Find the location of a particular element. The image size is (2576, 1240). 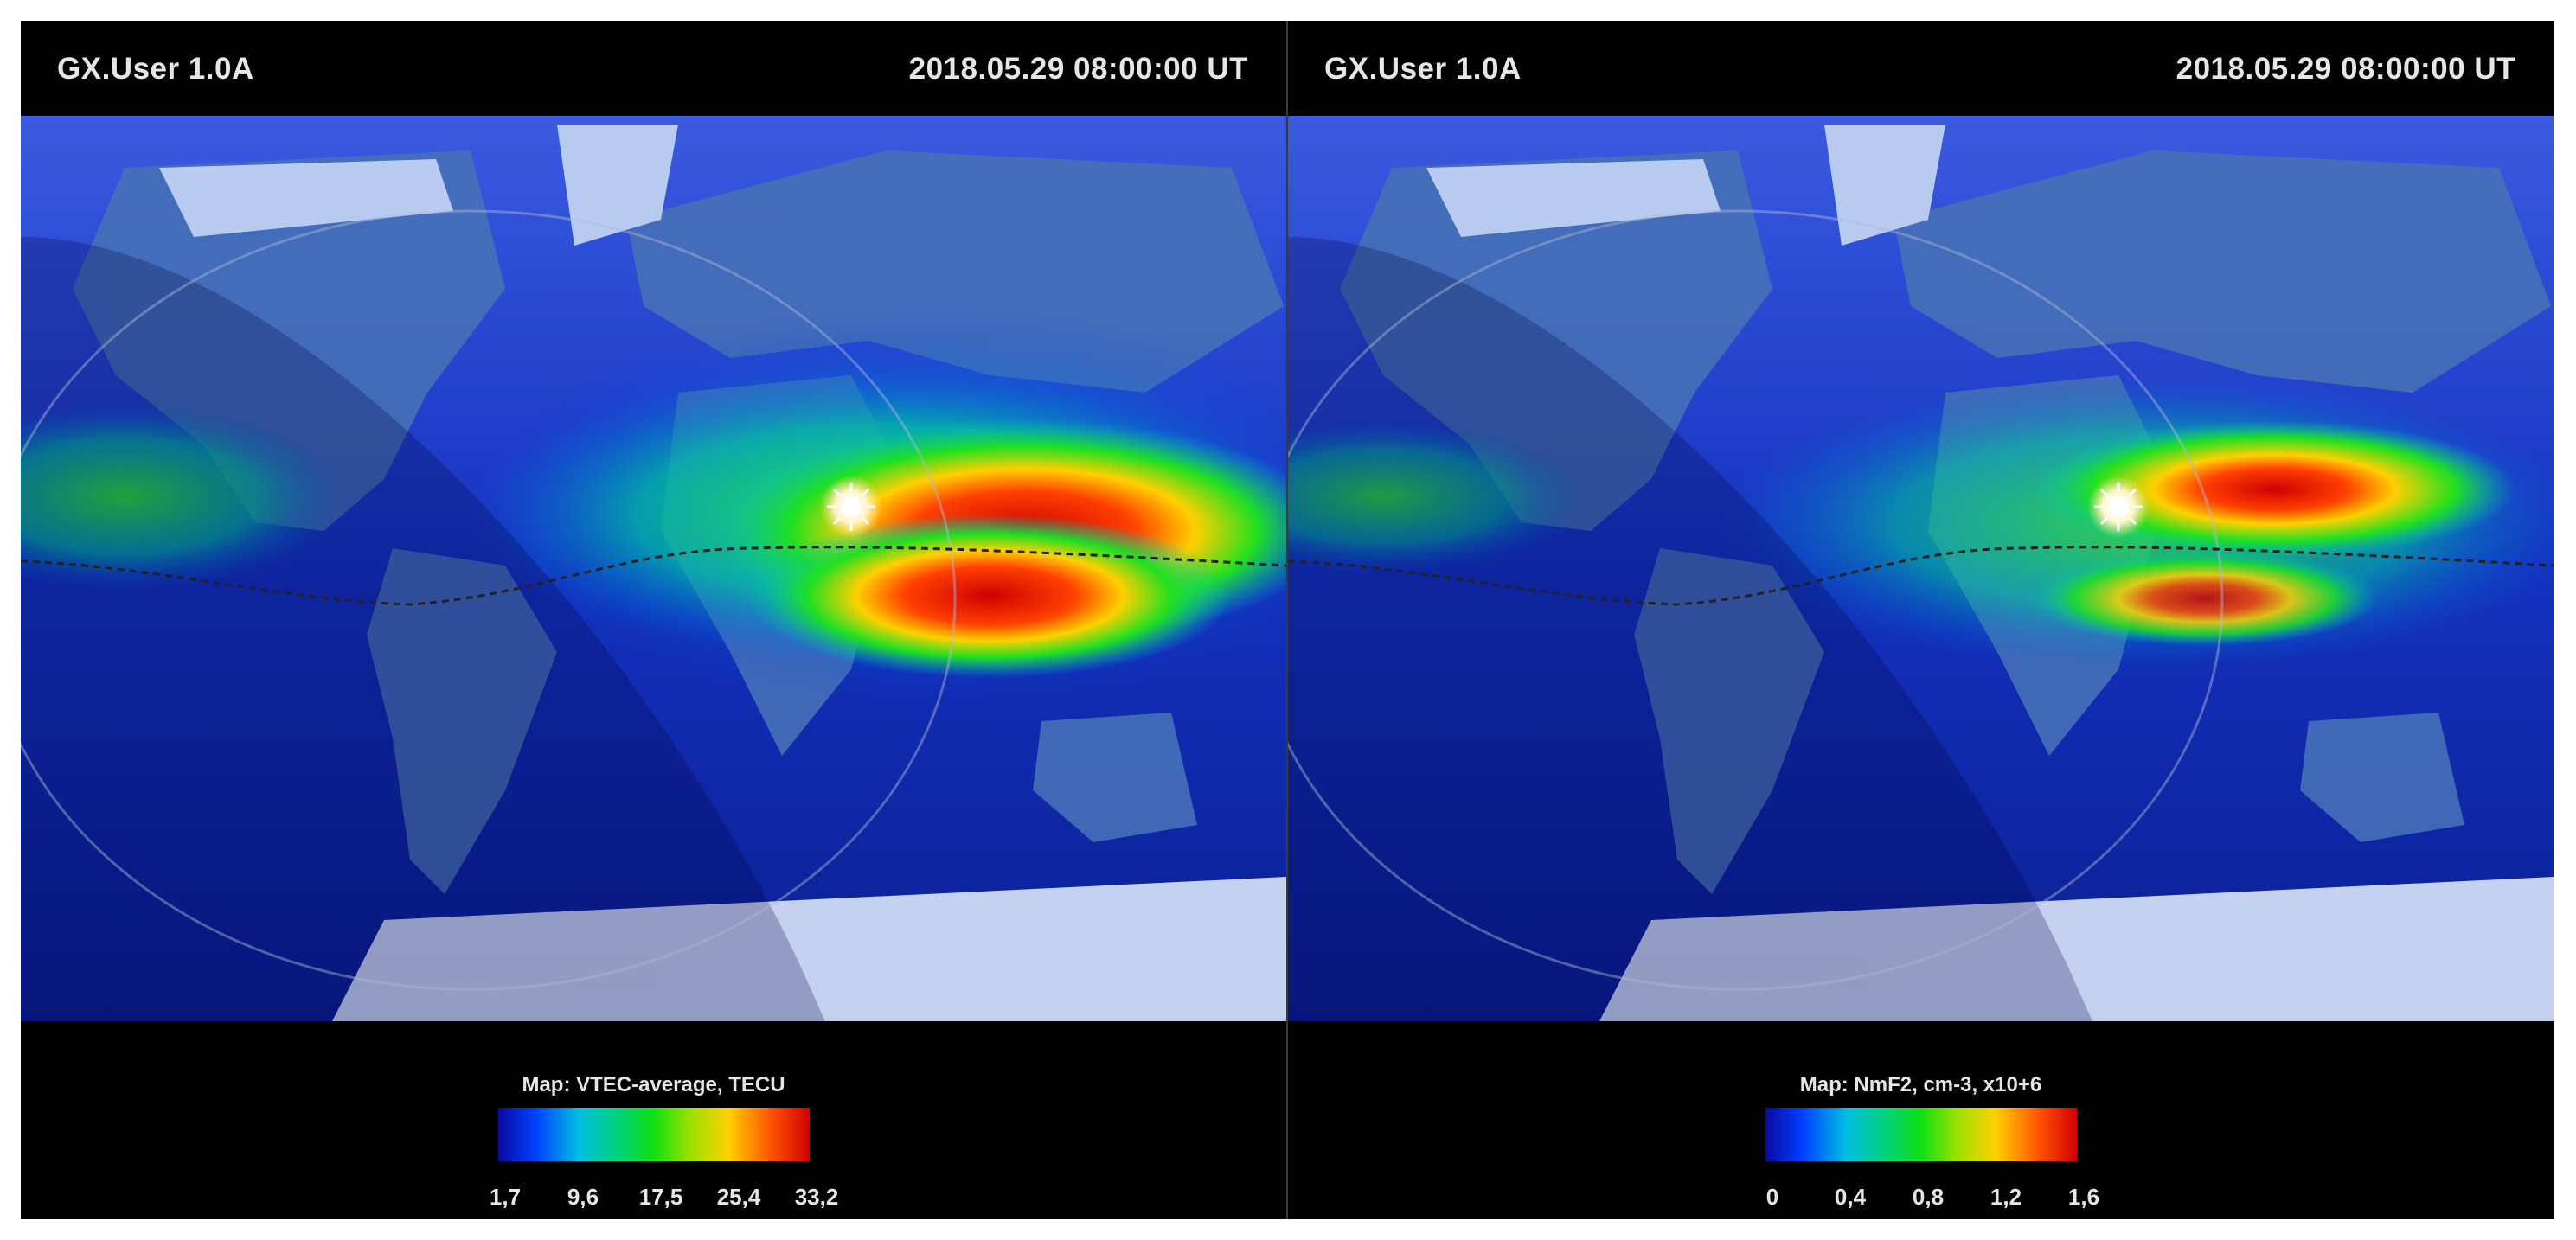

panel-divider is located at coordinates (1287, 620).